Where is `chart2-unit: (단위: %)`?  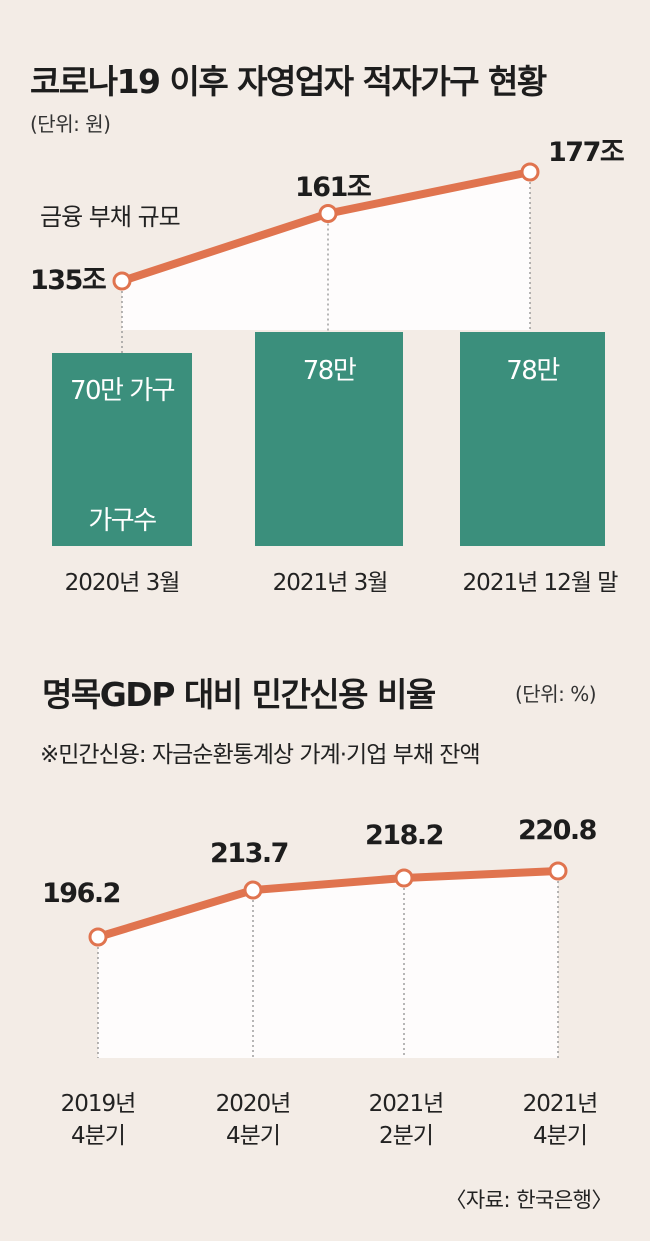
chart2-unit: (단위: %) is located at coordinates (556, 694).